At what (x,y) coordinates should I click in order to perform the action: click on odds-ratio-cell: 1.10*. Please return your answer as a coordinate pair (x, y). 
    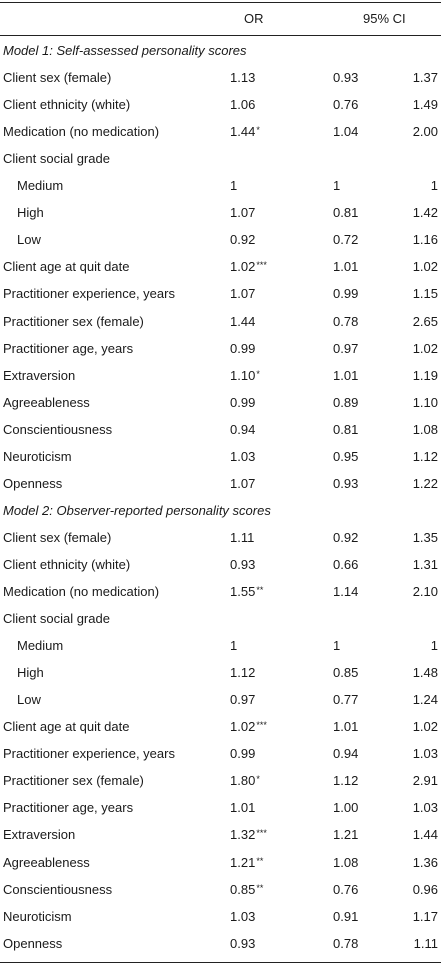
    Looking at the image, I should click on (245, 375).